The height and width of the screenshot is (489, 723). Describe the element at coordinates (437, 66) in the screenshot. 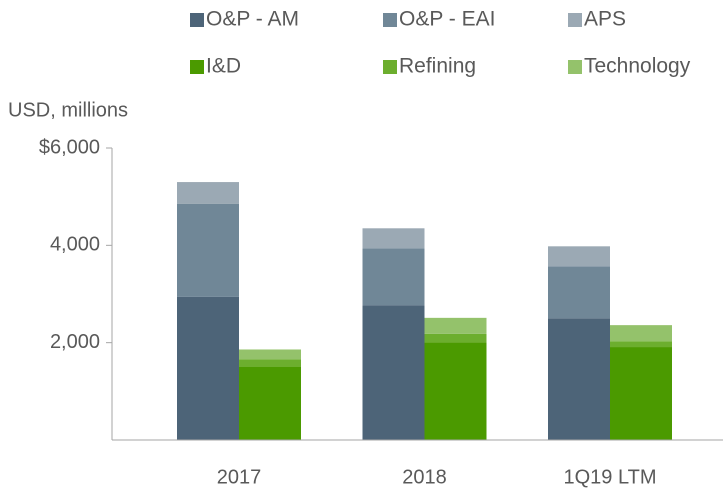

I see `legend-label: Refining` at that location.